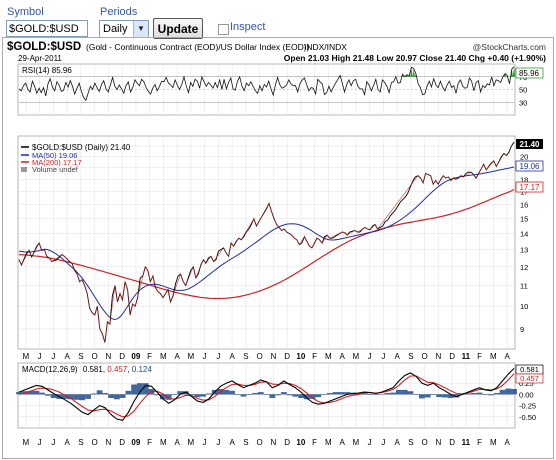  I want to click on legend-swatch-volume, so click(24, 169).